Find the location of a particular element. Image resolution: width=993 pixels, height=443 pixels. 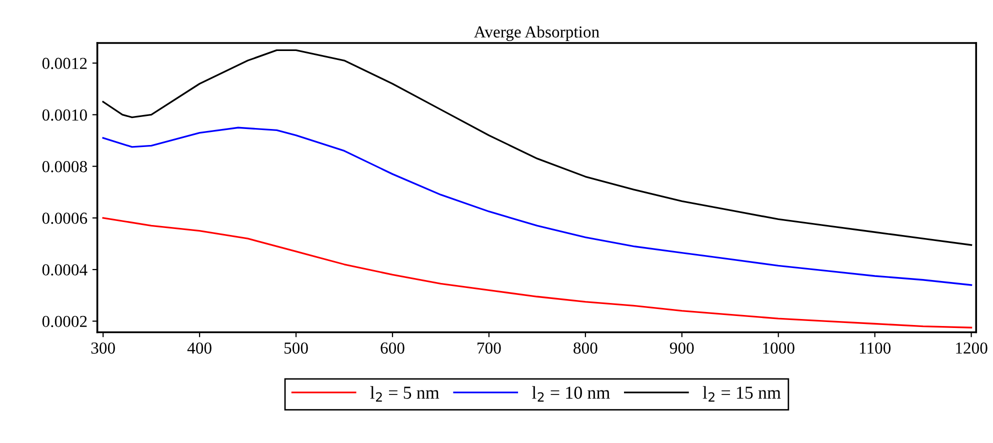

y-tick-label: 0.0004 is located at coordinates (65, 270).